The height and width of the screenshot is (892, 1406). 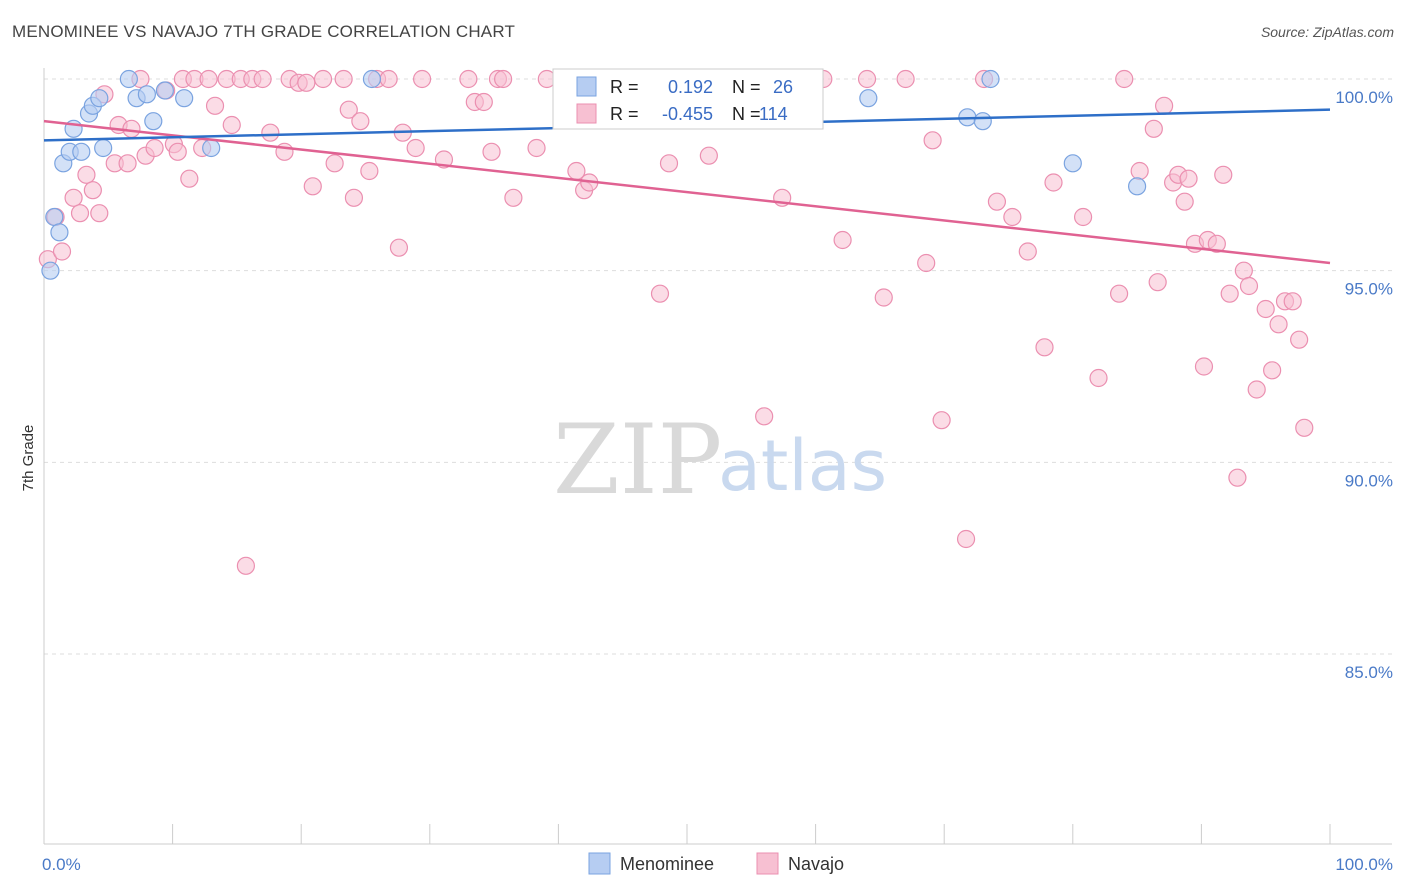 What do you see at coordinates (802, 466) in the screenshot?
I see `watermark-atlas: atlas` at bounding box center [802, 466].